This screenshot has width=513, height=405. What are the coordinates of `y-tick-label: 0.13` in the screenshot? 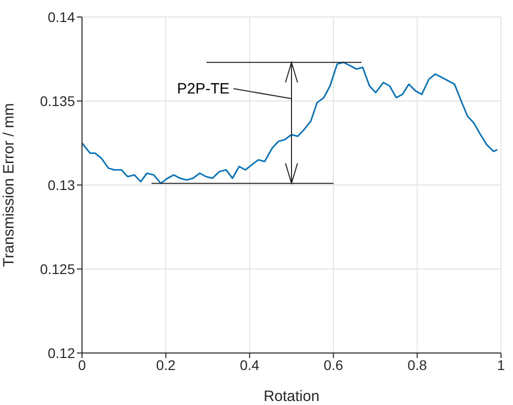 It's located at (62, 184).